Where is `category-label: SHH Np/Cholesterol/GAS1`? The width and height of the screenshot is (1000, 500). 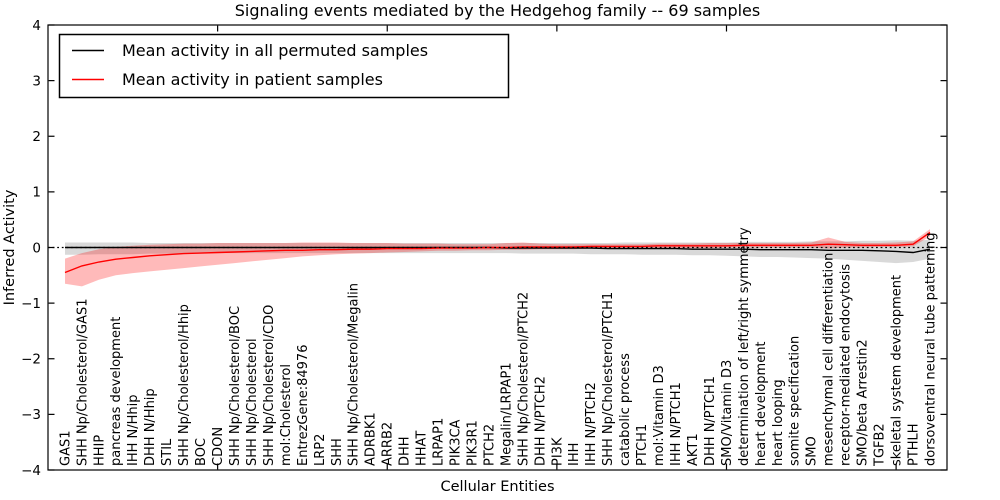
category-label: SHH Np/Cholesterol/GAS1 is located at coordinates (82, 382).